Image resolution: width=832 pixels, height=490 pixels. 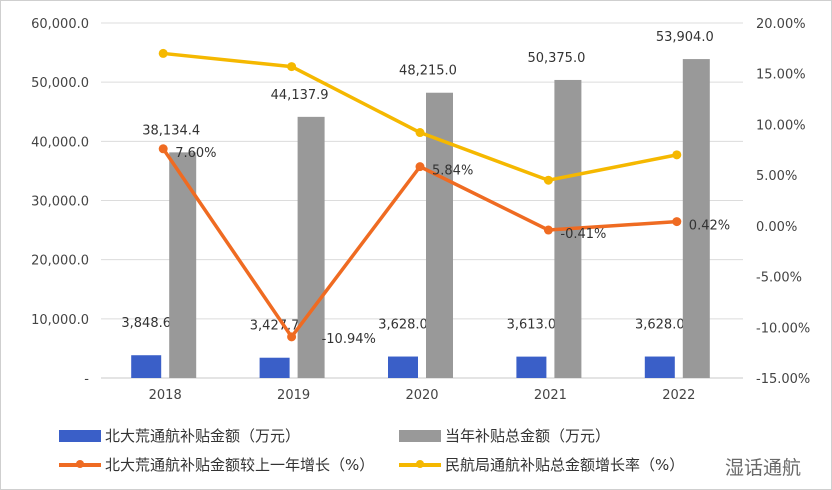 I want to click on x-axis-tick: 2018, so click(x=165, y=395).